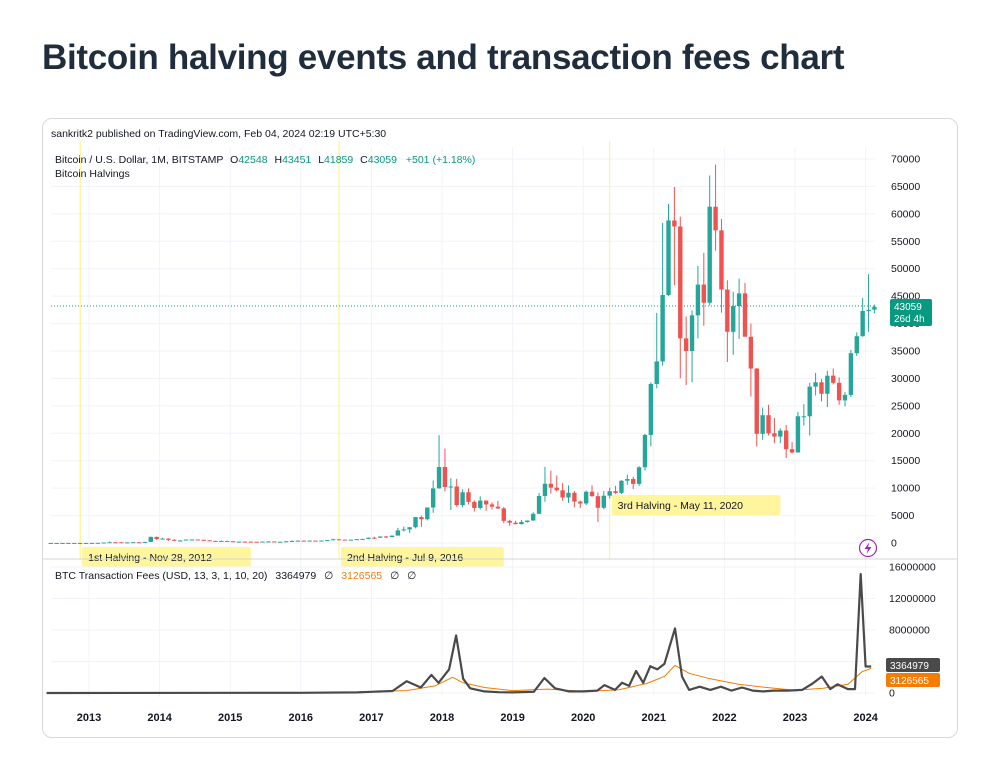 This screenshot has width=1000, height=772. Describe the element at coordinates (364, 160) in the screenshot. I see `close-label: C` at that location.